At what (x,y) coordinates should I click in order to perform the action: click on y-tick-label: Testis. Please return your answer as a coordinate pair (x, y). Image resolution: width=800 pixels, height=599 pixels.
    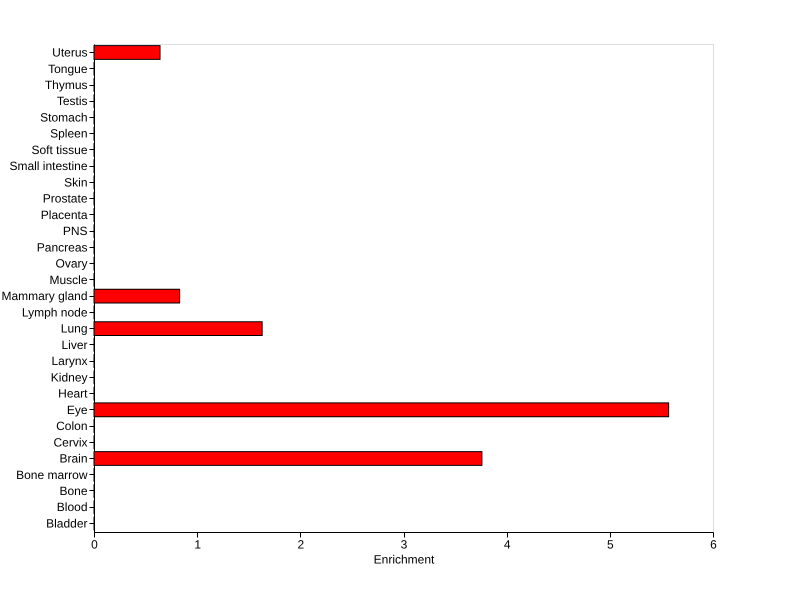
    Looking at the image, I should click on (72, 101).